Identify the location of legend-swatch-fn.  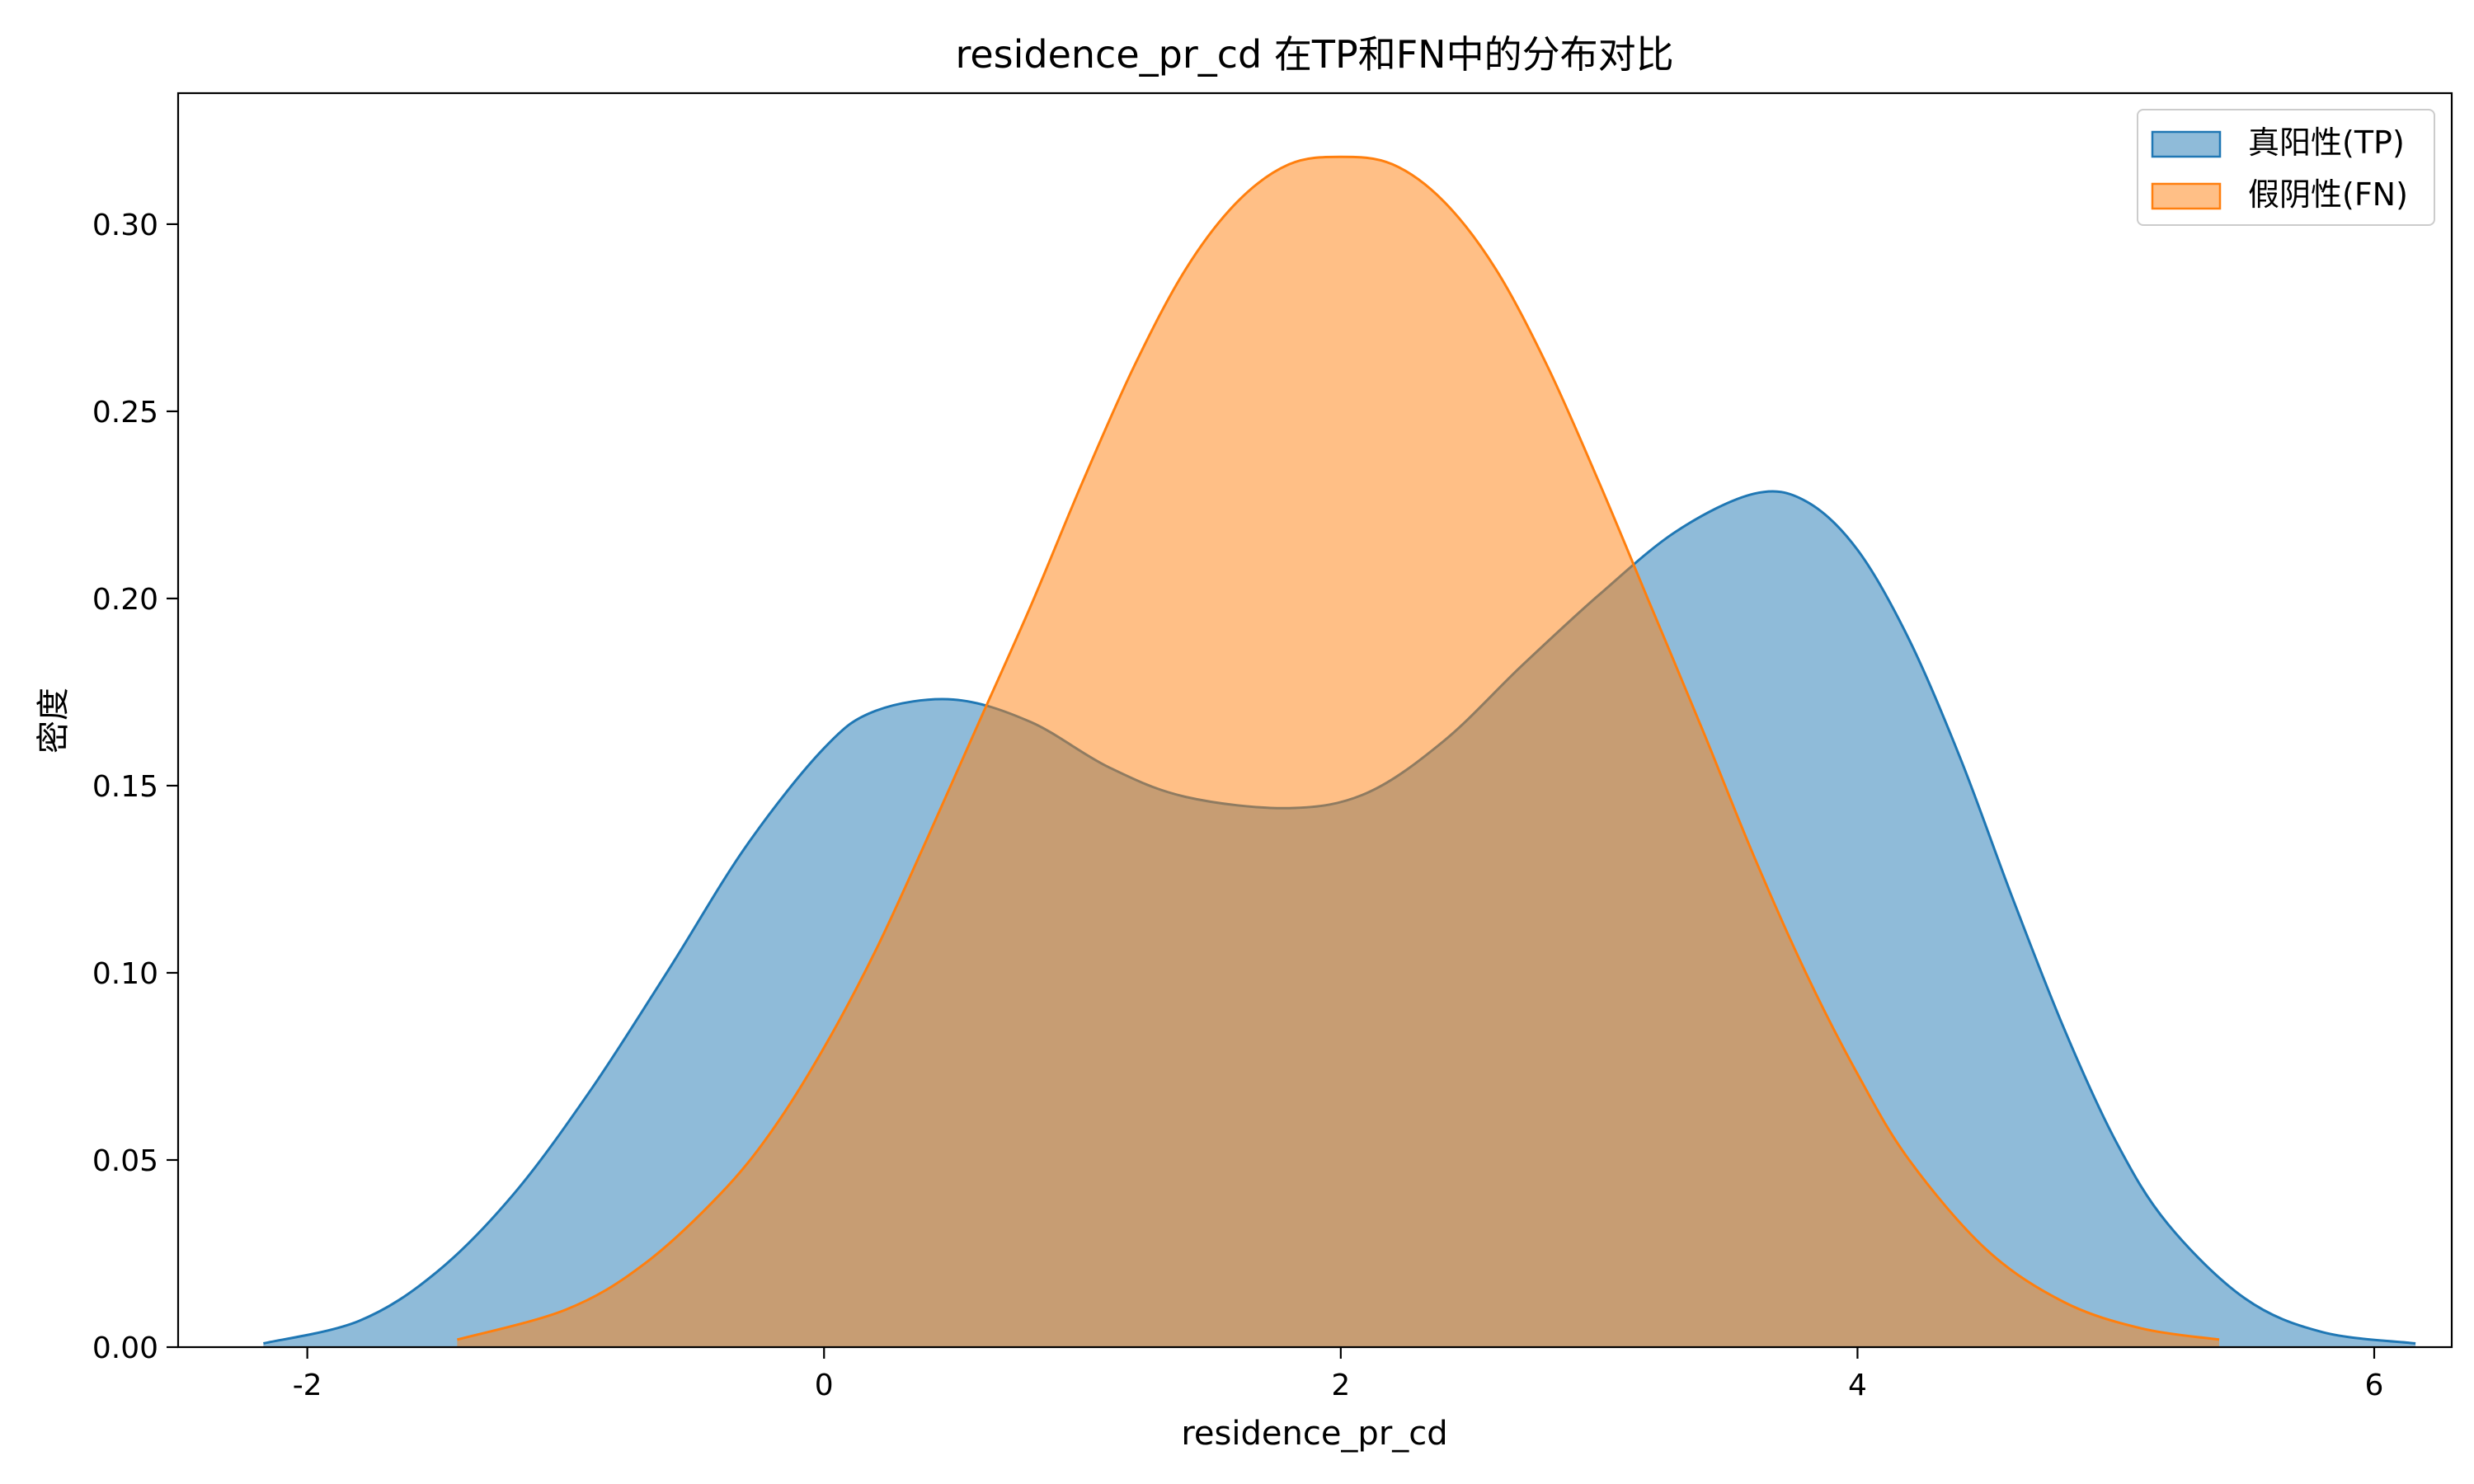
(2186, 196).